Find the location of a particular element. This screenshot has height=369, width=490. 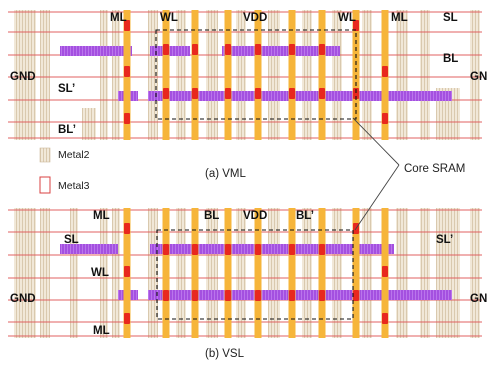

label-a-sl-prime: SL’ is located at coordinates (66, 89).